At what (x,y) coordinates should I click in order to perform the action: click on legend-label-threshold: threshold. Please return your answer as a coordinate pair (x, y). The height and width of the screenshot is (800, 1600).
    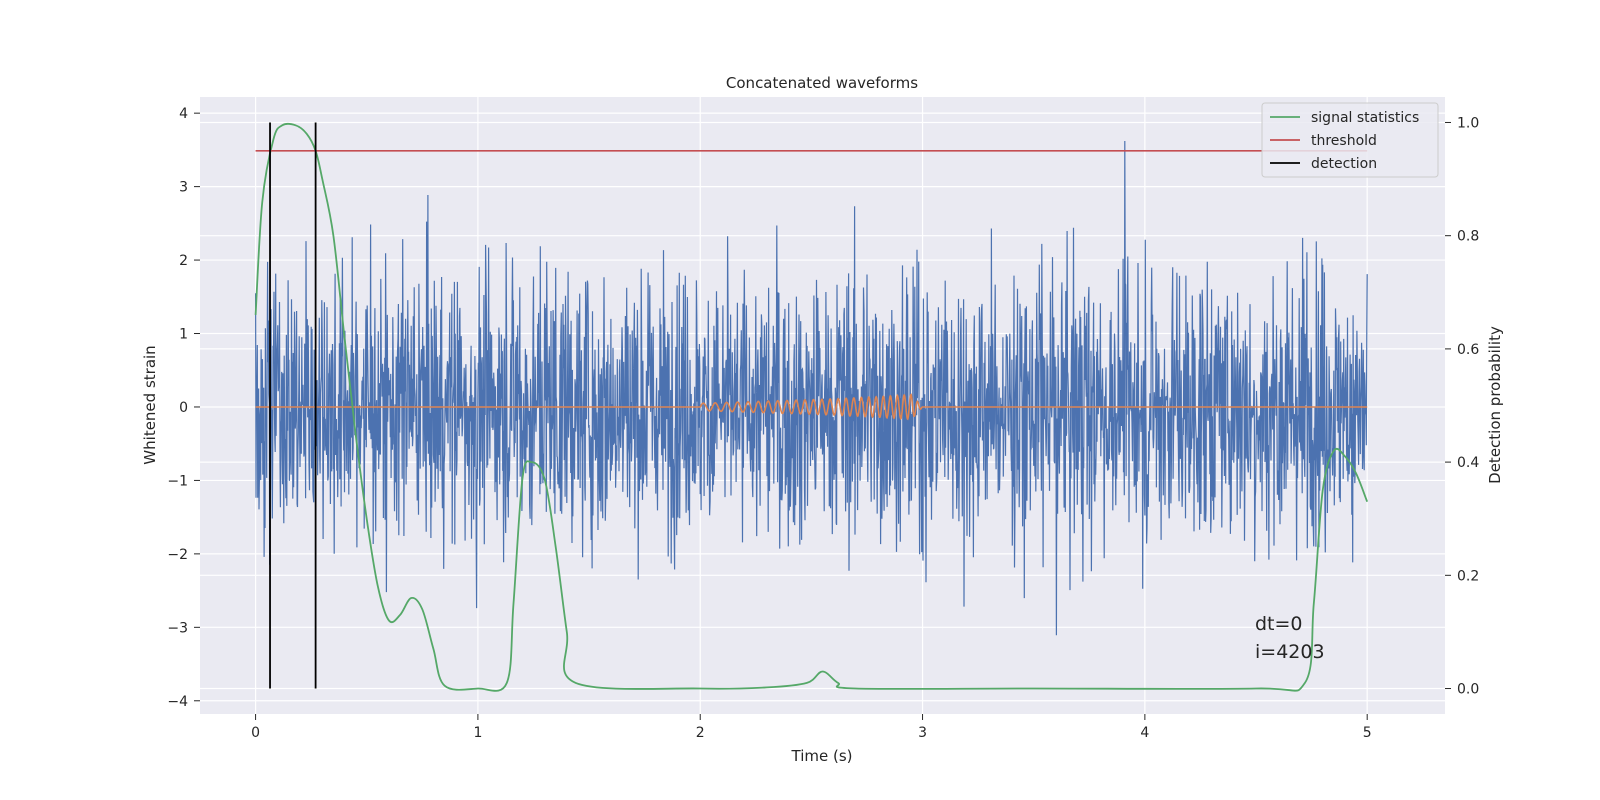
    Looking at the image, I should click on (1344, 141).